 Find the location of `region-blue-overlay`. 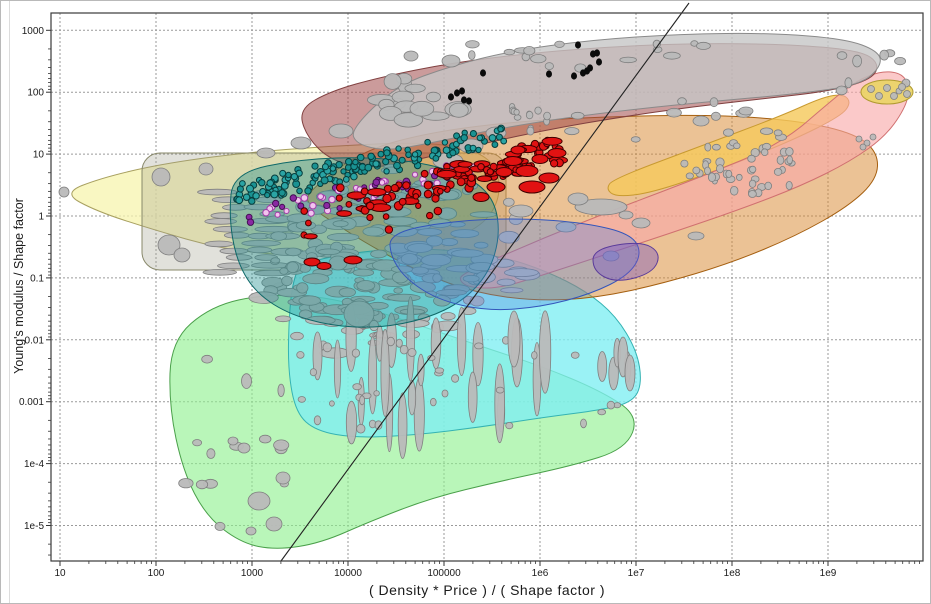

region-blue-overlay is located at coordinates (514, 264).